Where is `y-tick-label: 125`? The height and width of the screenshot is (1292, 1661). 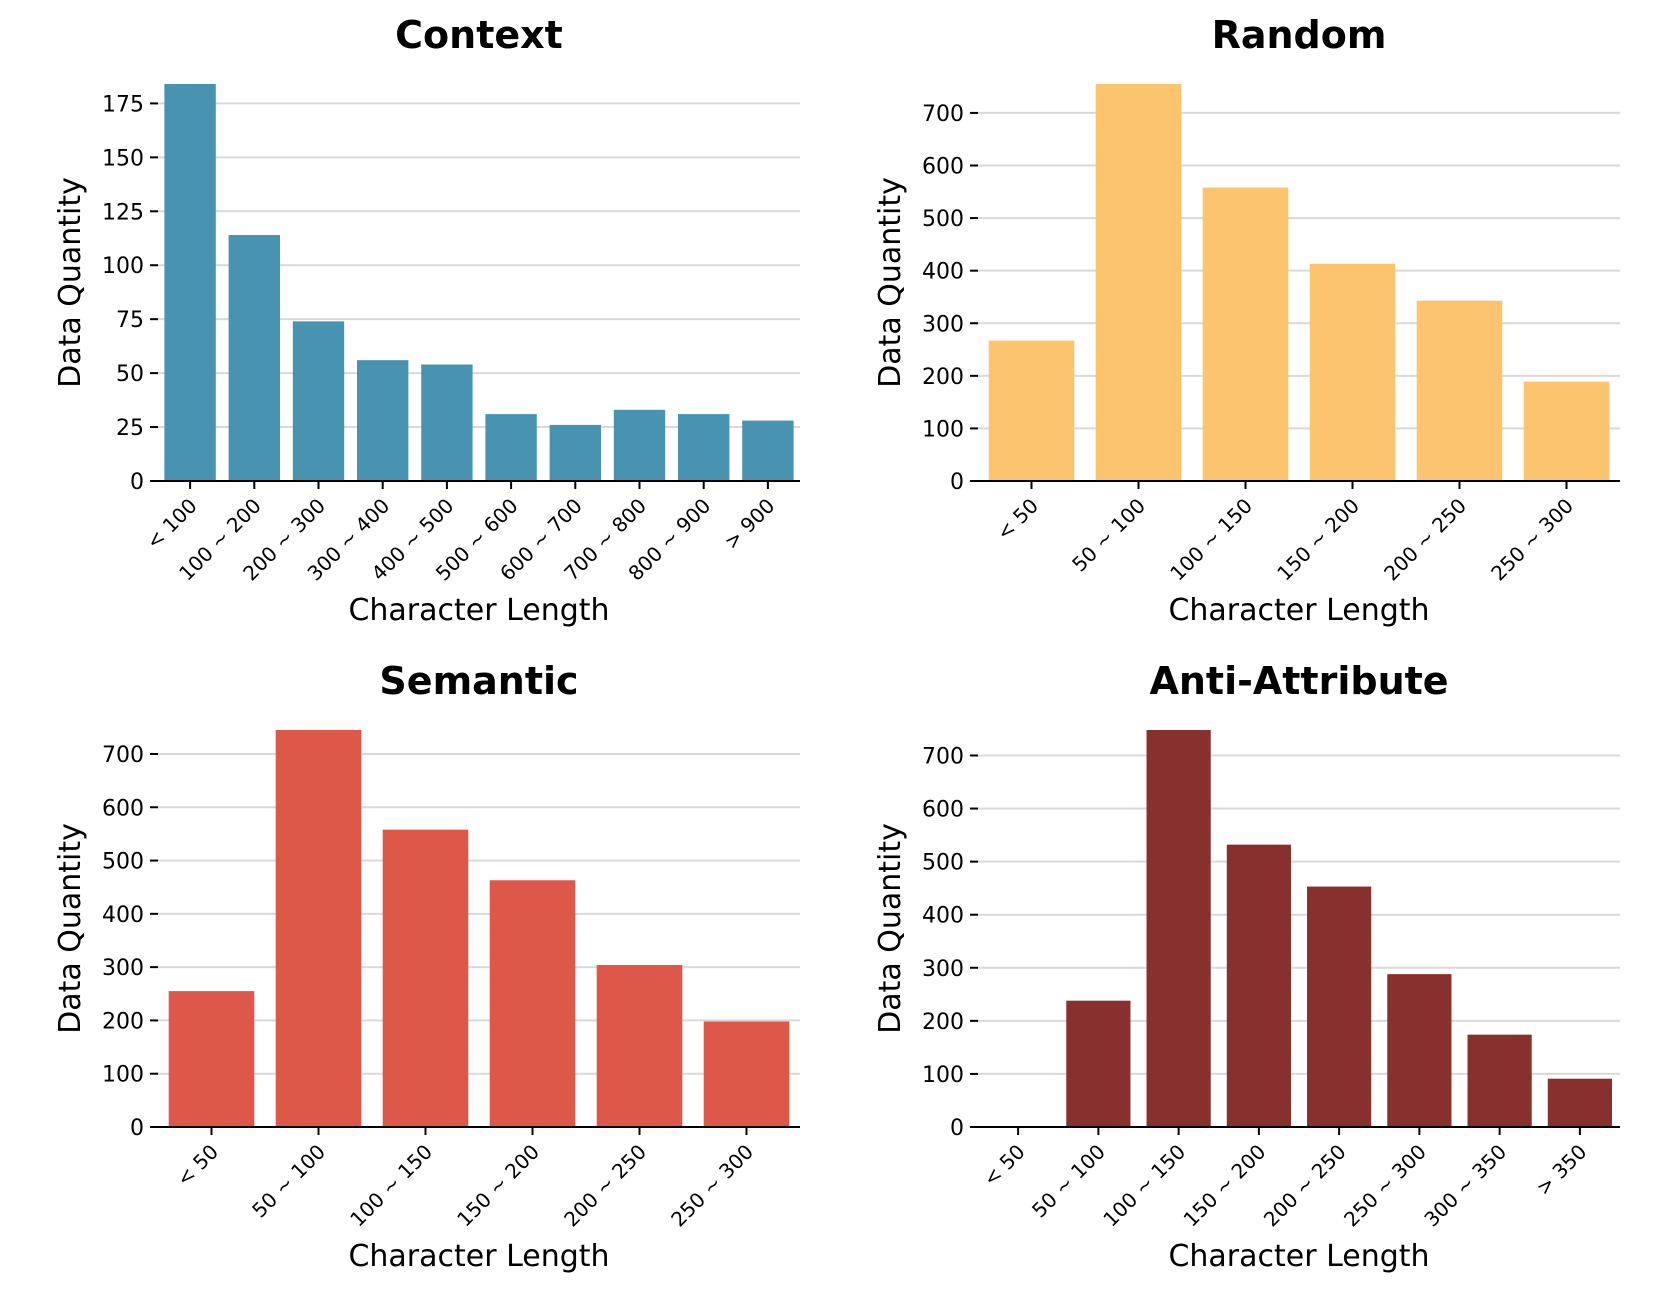 y-tick-label: 125 is located at coordinates (123, 212).